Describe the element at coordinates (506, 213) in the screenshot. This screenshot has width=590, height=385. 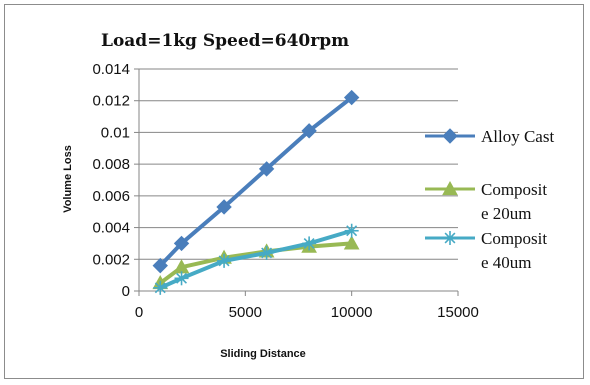
I see `legend-label-1-1: e 20um` at that location.